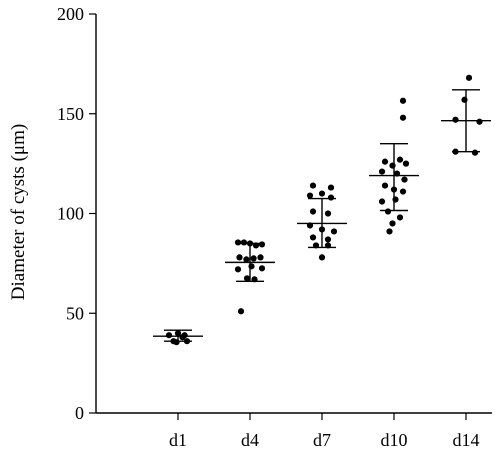 Image resolution: width=500 pixels, height=461 pixels. Describe the element at coordinates (322, 440) in the screenshot. I see `x-tick-label: d7` at that location.